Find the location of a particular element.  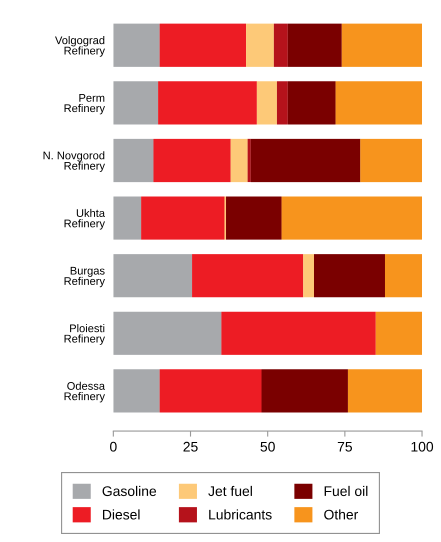

y-tick-label: Odessa Refinery is located at coordinates (85, 392).